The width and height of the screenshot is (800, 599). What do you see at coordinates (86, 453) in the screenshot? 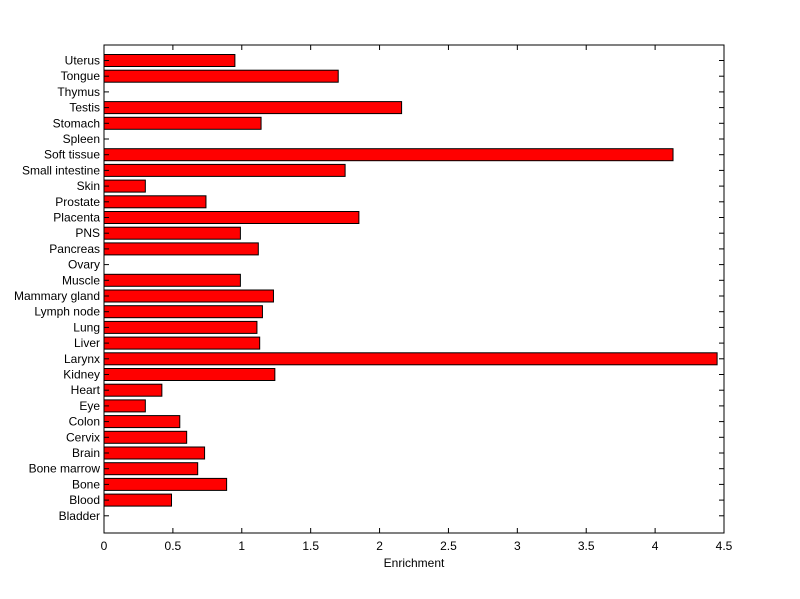
I see `category-label: Brain` at bounding box center [86, 453].